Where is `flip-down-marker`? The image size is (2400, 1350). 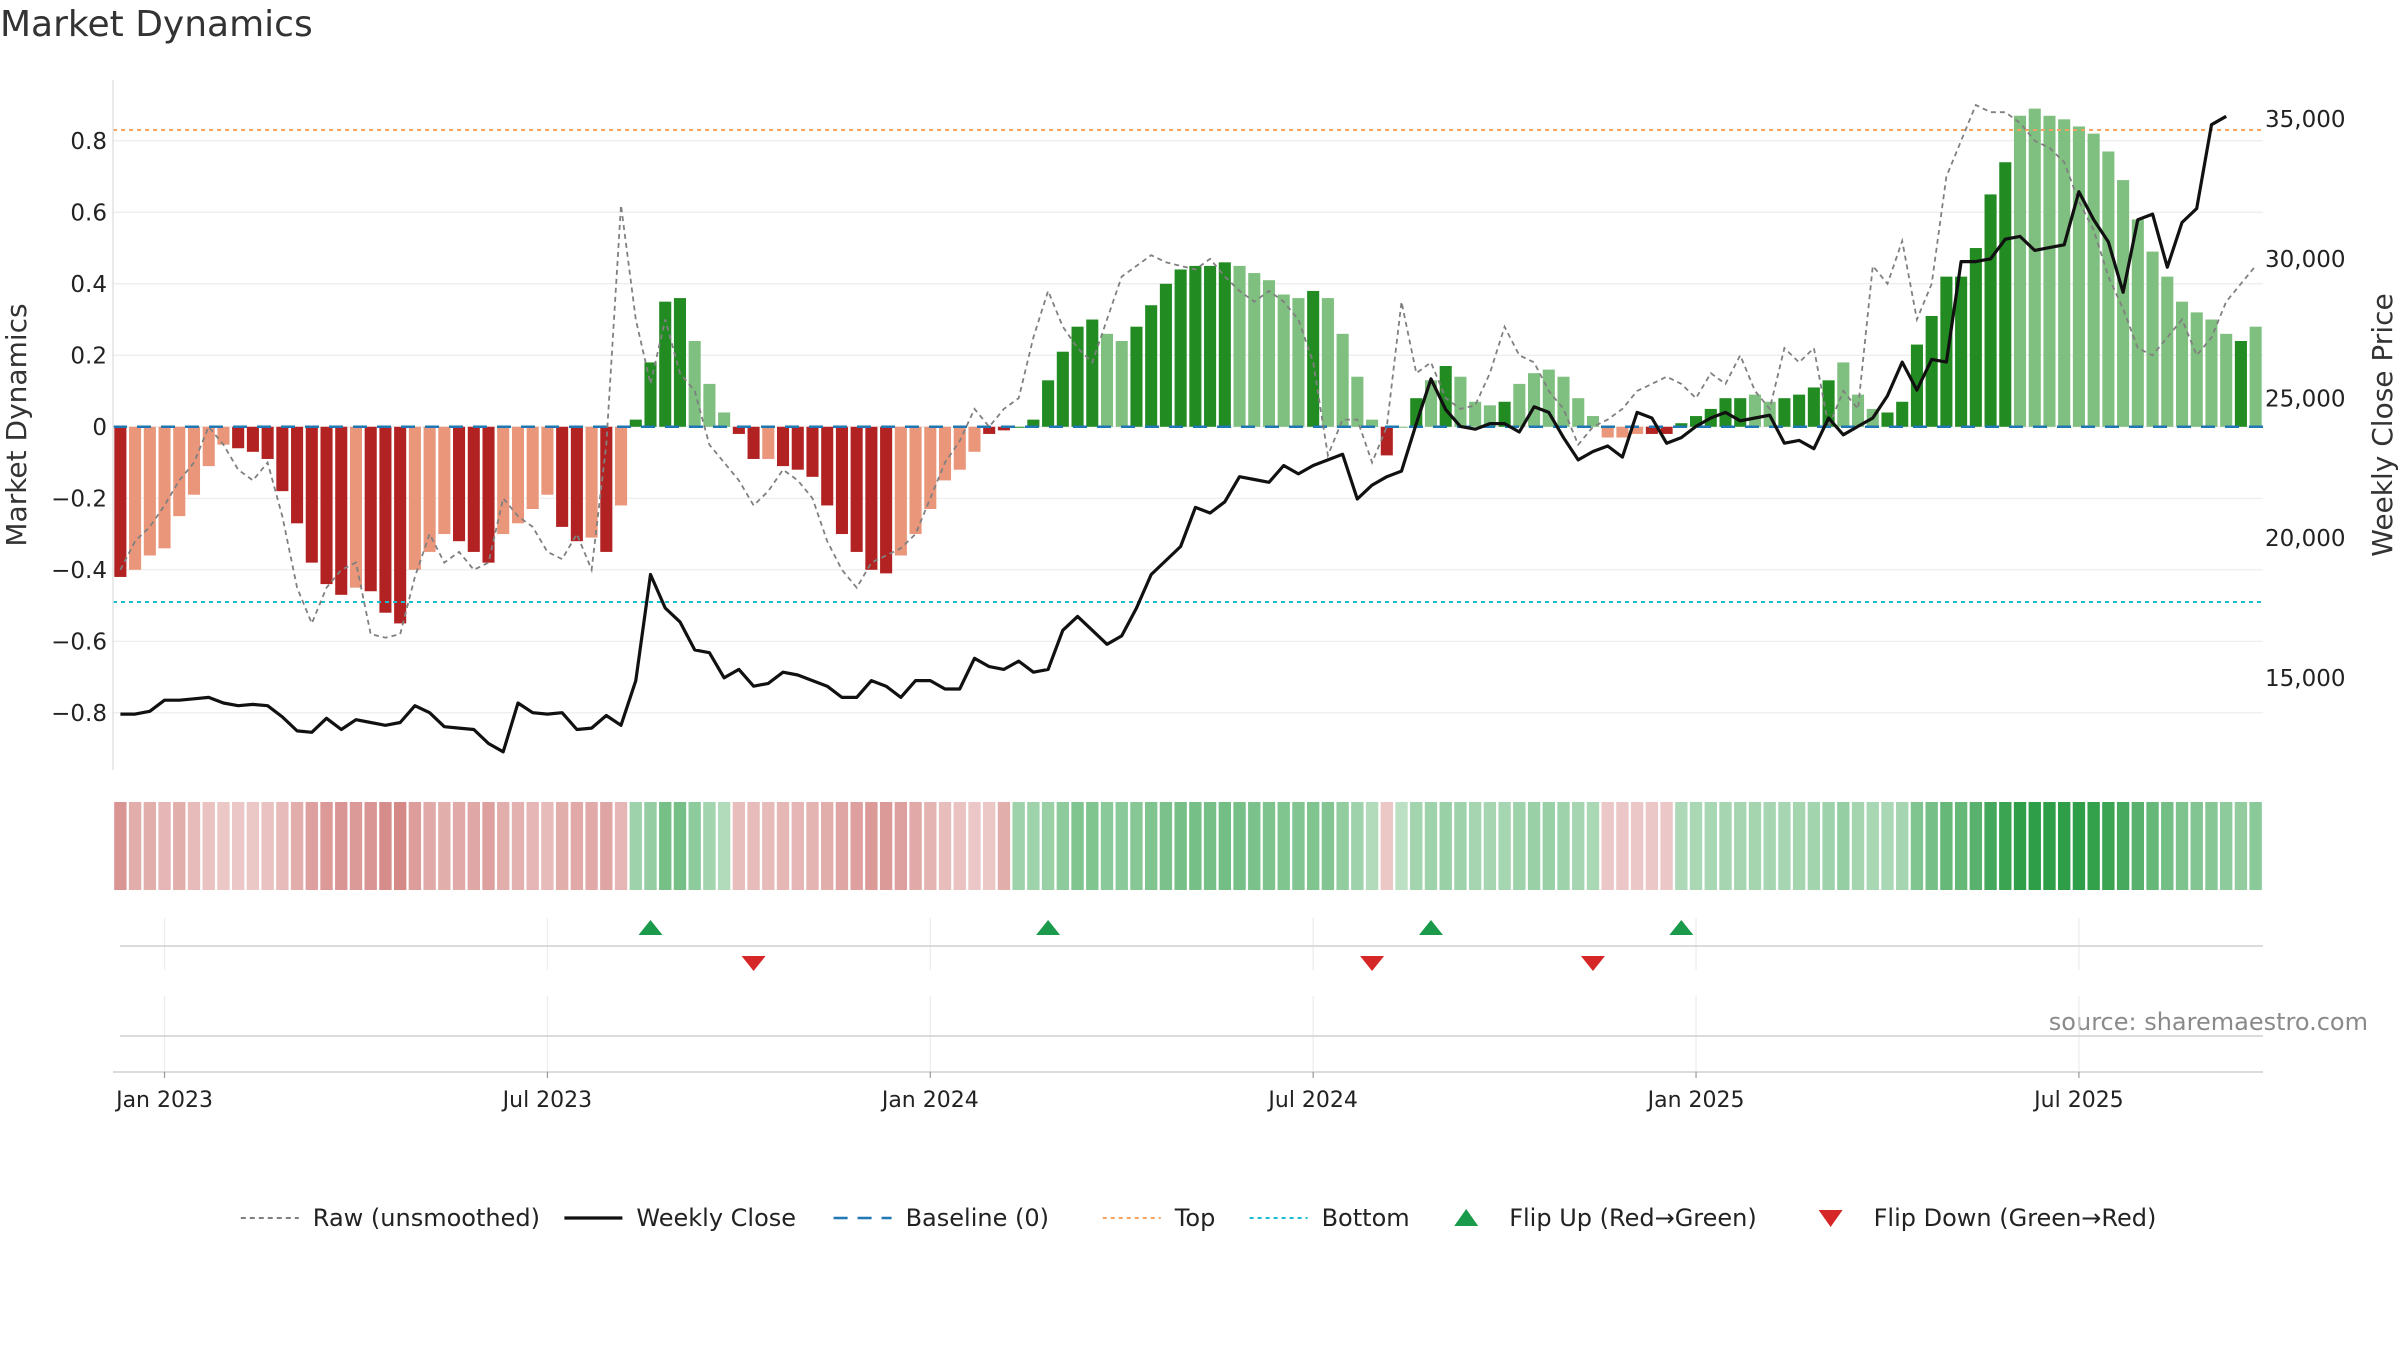
flip-down-marker is located at coordinates (753, 963).